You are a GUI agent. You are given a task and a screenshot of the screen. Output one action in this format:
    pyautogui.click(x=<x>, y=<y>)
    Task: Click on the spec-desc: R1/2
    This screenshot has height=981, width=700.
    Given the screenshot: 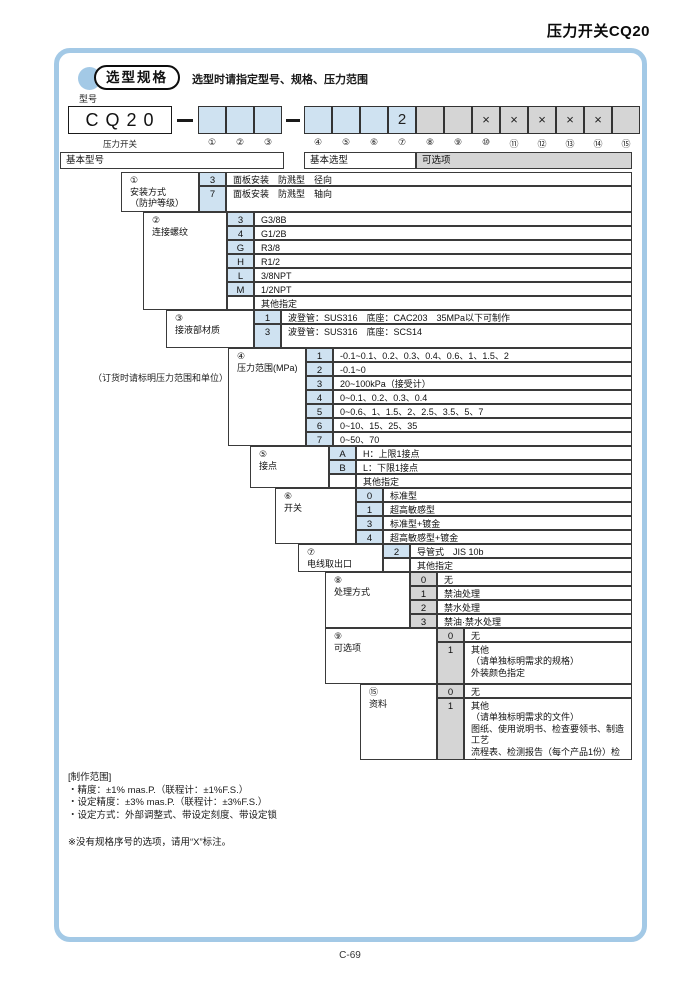 What is the action you would take?
    pyautogui.click(x=443, y=261)
    